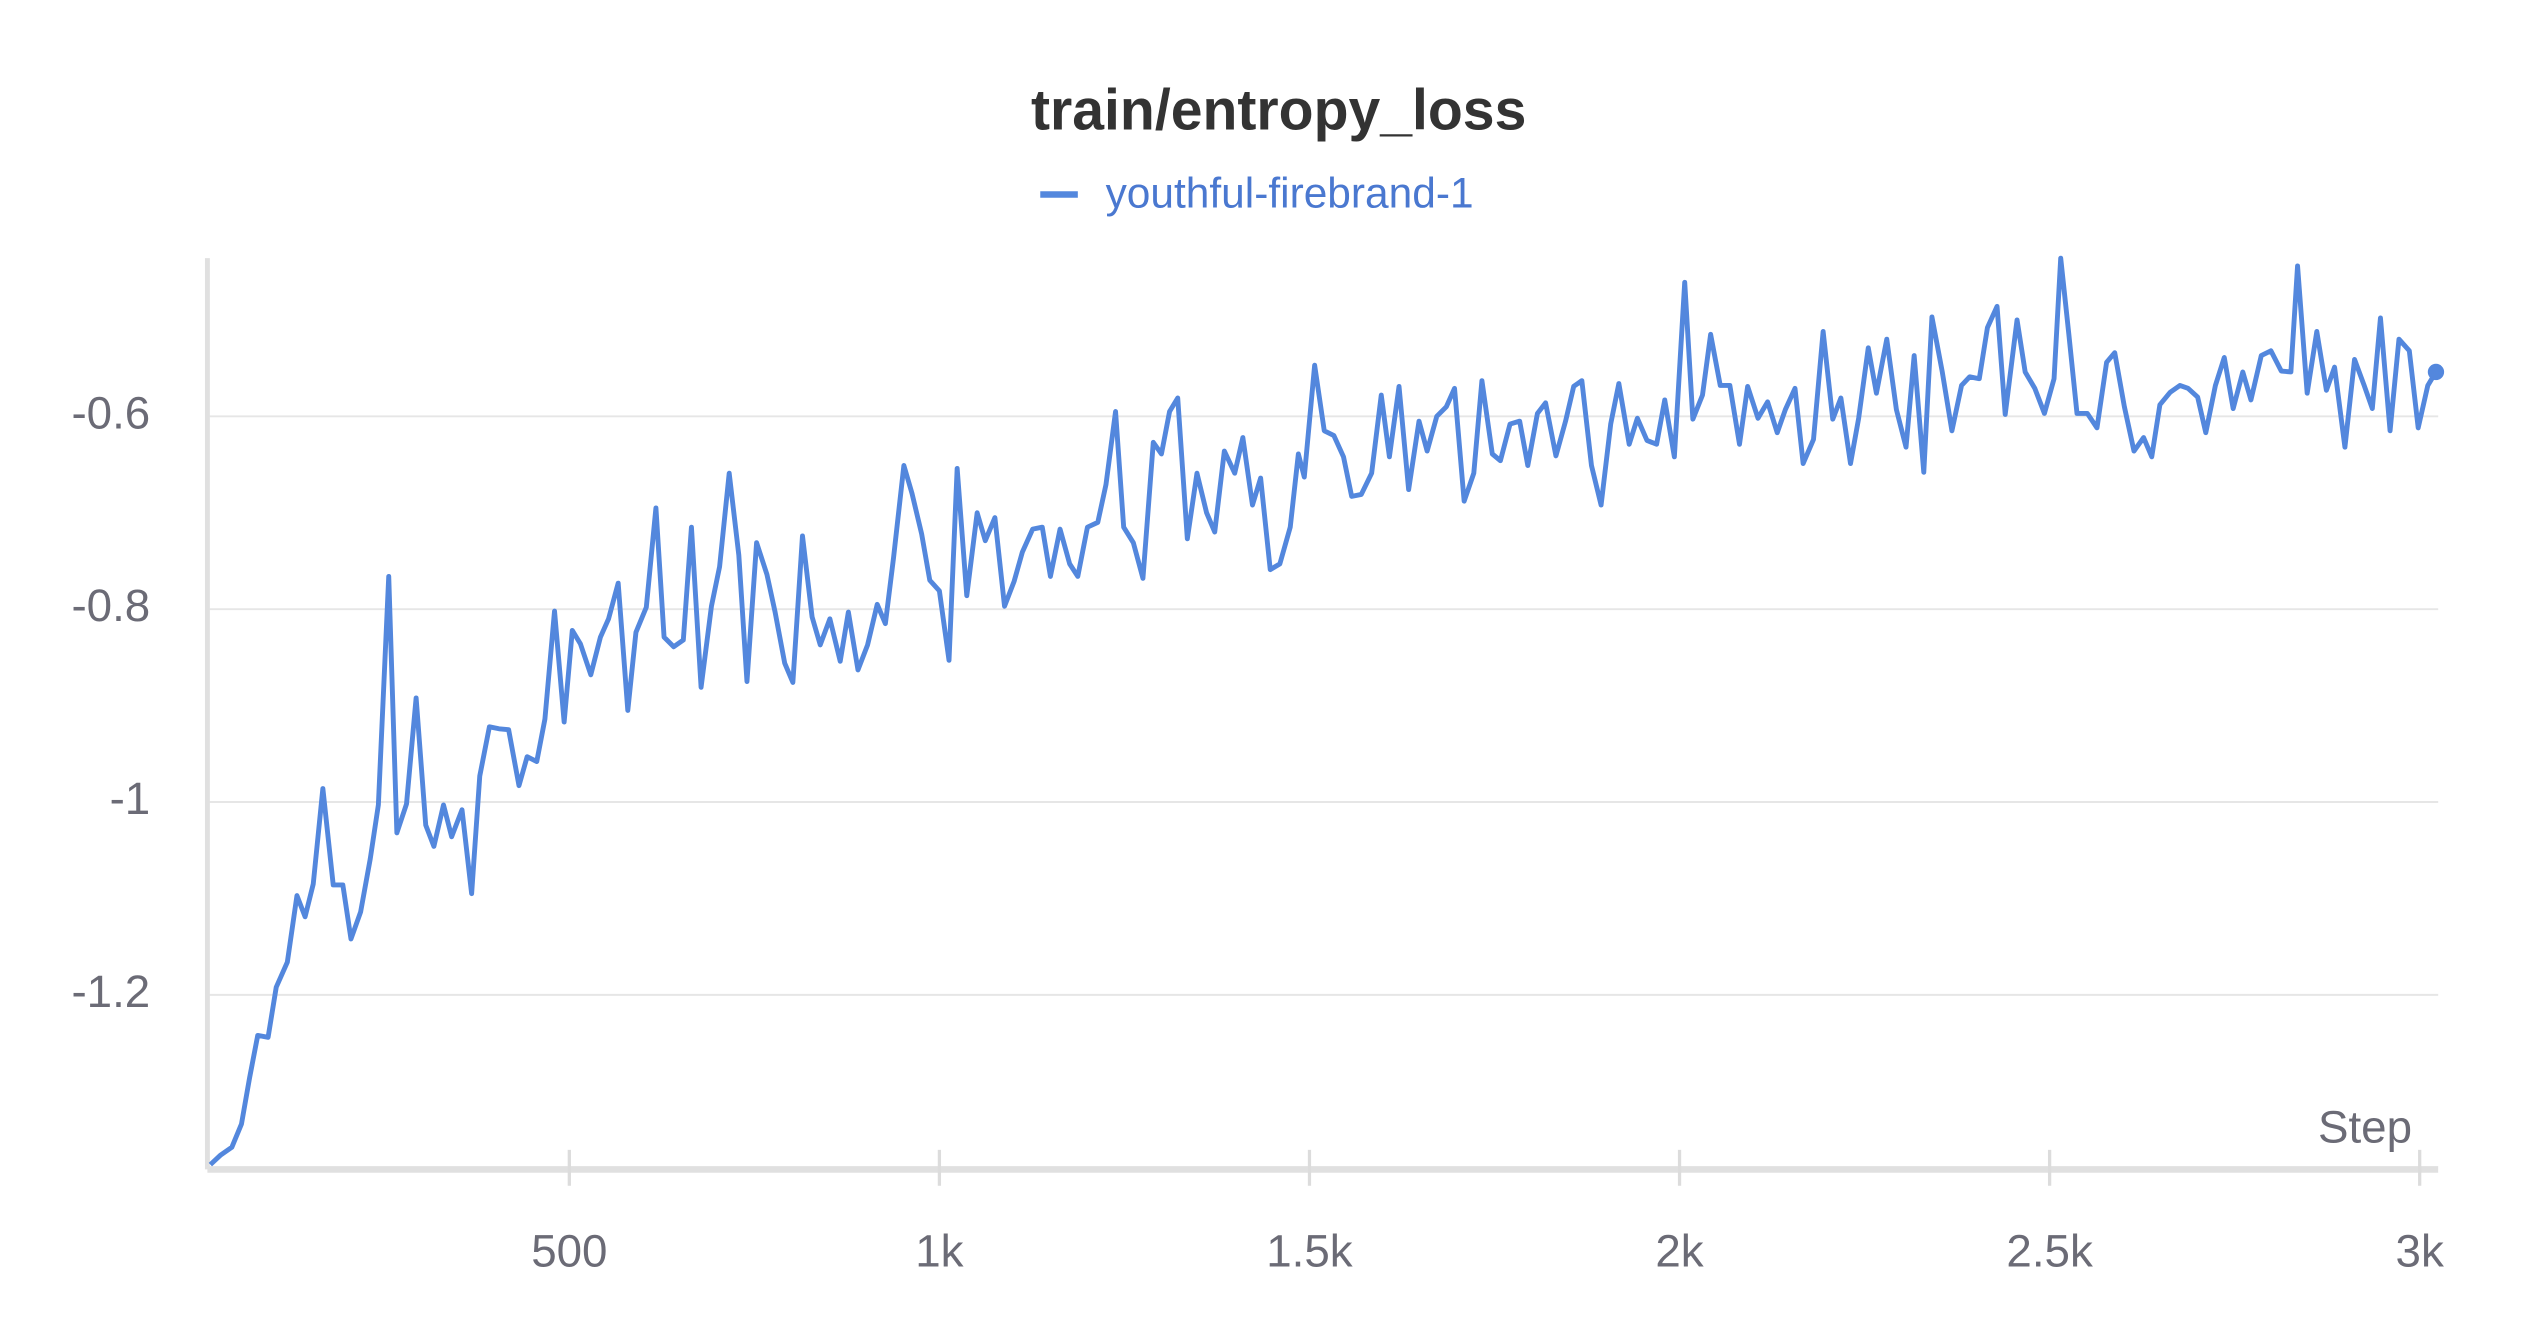 This screenshot has width=2528, height=1328. Describe the element at coordinates (110, 412) in the screenshot. I see `y-tick-label: -0.6` at that location.